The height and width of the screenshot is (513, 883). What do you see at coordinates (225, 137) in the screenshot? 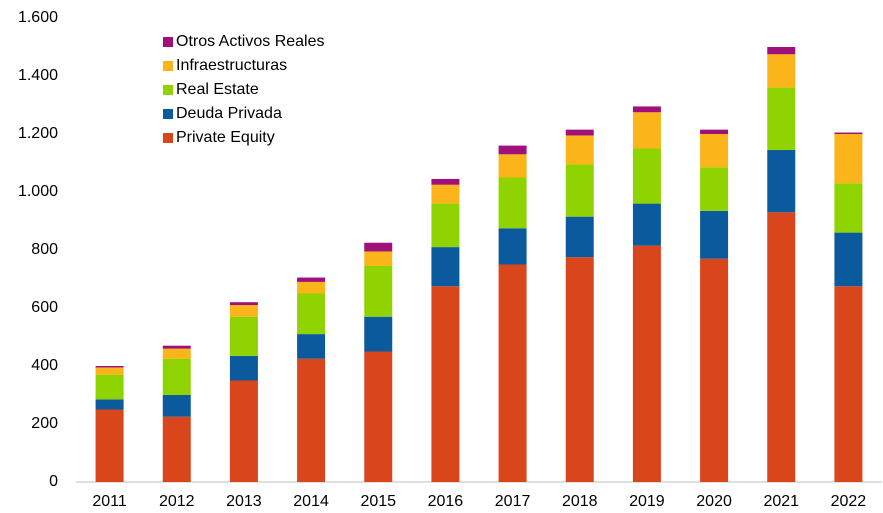
I see `legend-label: Private Equity` at bounding box center [225, 137].